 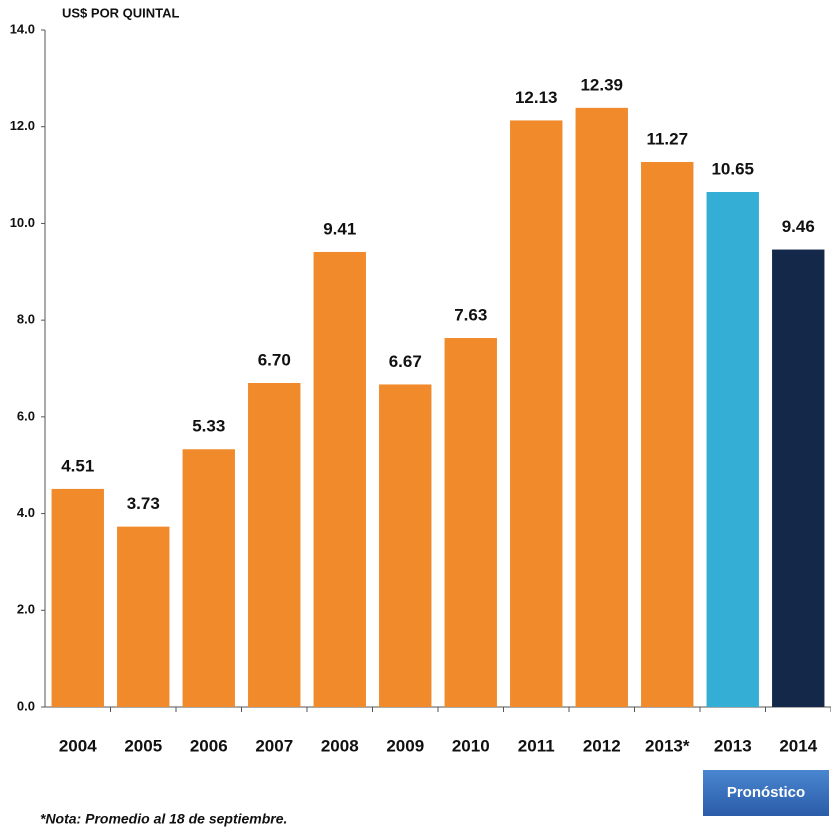 I want to click on value-label: 6.67, so click(x=405, y=361).